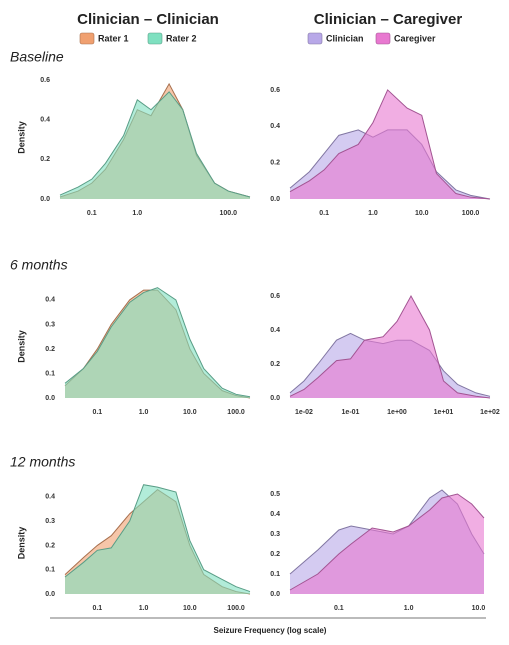 This screenshot has height=645, width=509. Describe the element at coordinates (490, 412) in the screenshot. I see `x-tick-label: 1e+02` at that location.